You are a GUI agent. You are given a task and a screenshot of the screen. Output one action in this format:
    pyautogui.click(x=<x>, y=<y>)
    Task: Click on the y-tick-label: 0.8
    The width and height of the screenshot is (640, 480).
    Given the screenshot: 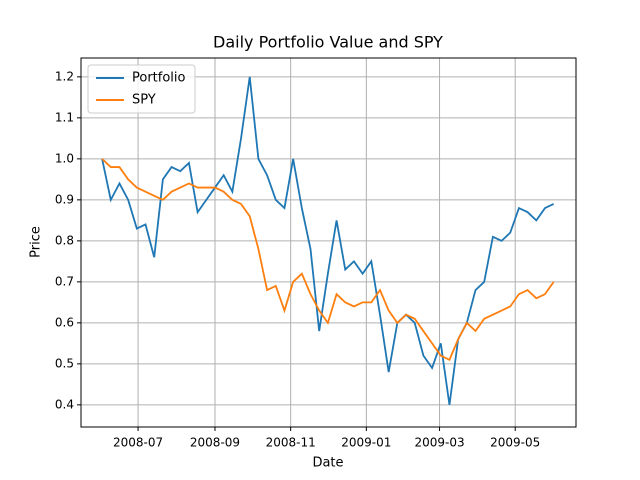 What is the action you would take?
    pyautogui.click(x=64, y=240)
    